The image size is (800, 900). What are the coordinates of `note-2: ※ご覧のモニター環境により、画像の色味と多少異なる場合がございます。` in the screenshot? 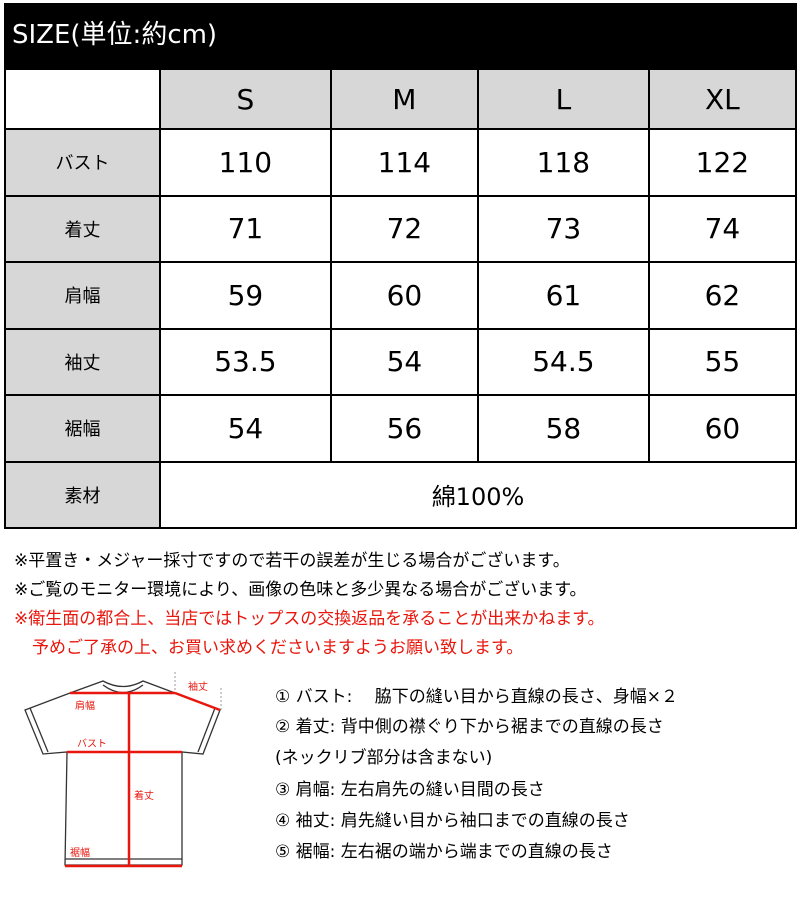 It's located at (300, 590).